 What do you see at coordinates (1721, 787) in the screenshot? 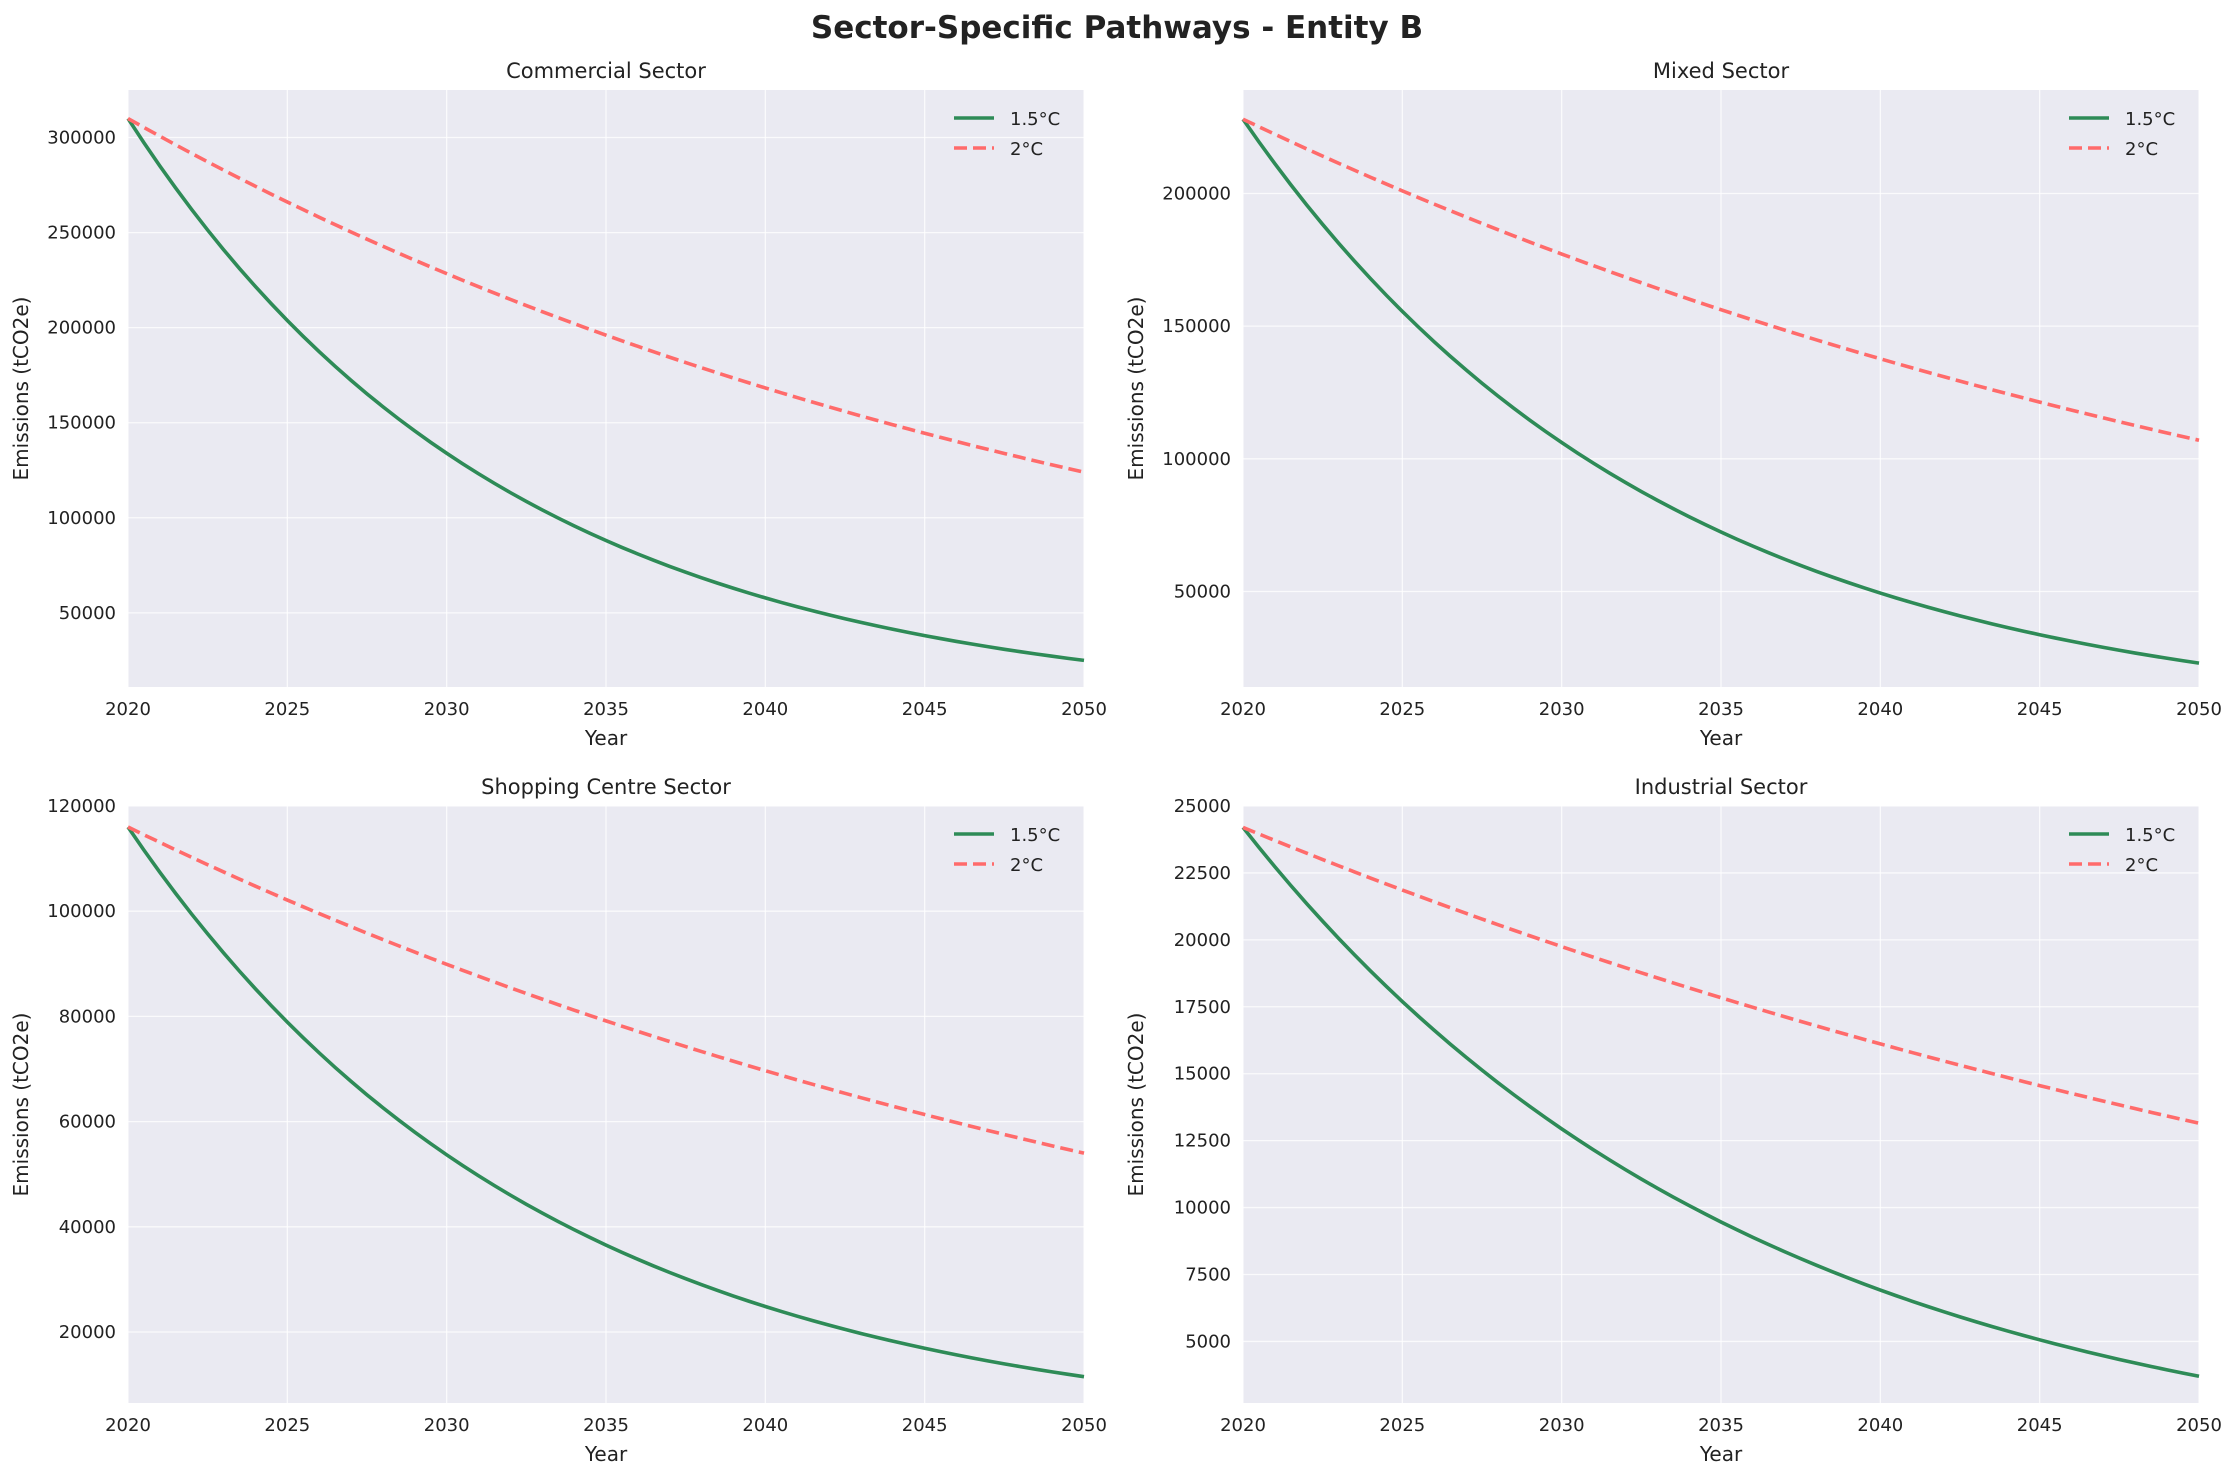
I see `subplot-title: Industrial Sector` at bounding box center [1721, 787].